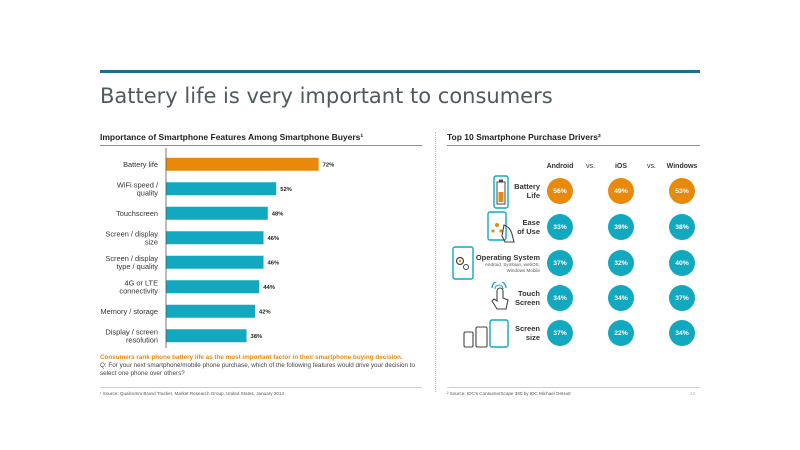 Image resolution: width=800 pixels, height=450 pixels. What do you see at coordinates (505, 333) in the screenshot?
I see `row-label-4: Screen size` at bounding box center [505, 333].